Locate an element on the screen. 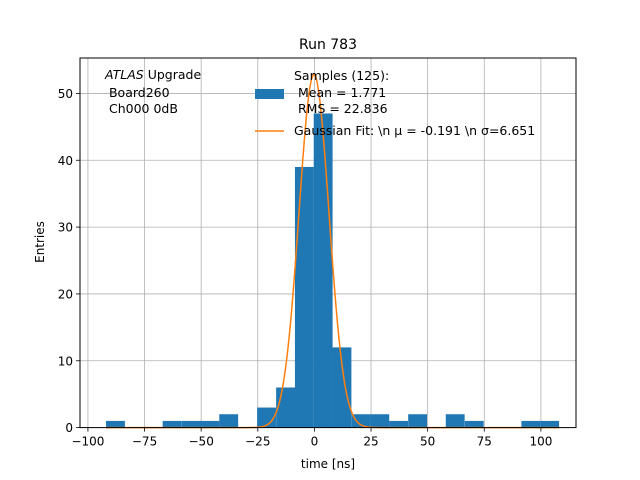  x-axis-ticks: −100 −75 −50 −25 0 25 50 75 100 is located at coordinates (311, 438).